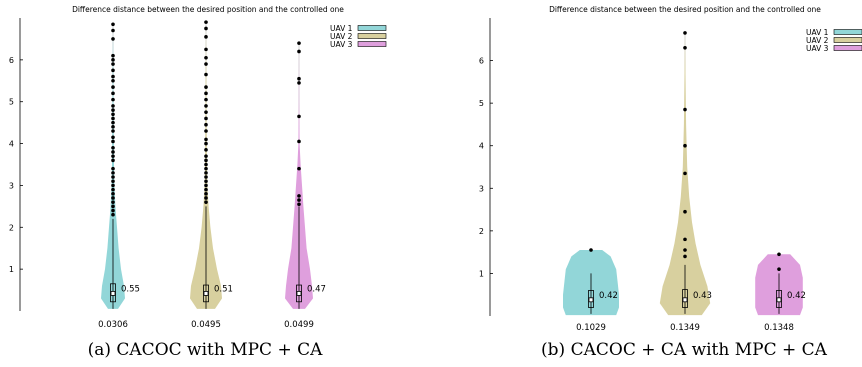 The width and height of the screenshot is (862, 367). I want to click on violin-group-3: 0.47 0.0499, so click(305, 185).